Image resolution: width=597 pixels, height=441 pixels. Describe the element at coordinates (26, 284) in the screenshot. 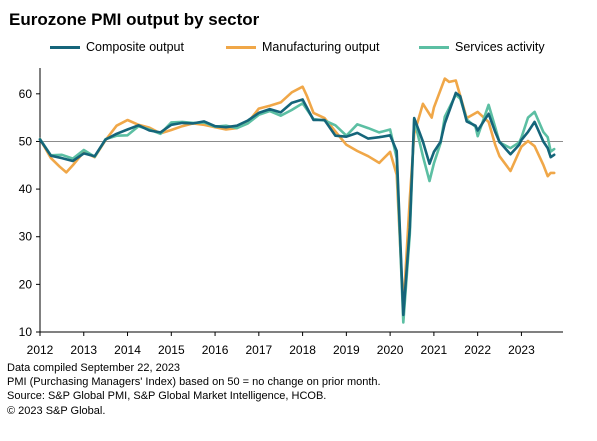

I see `y-tick-label: 20` at that location.